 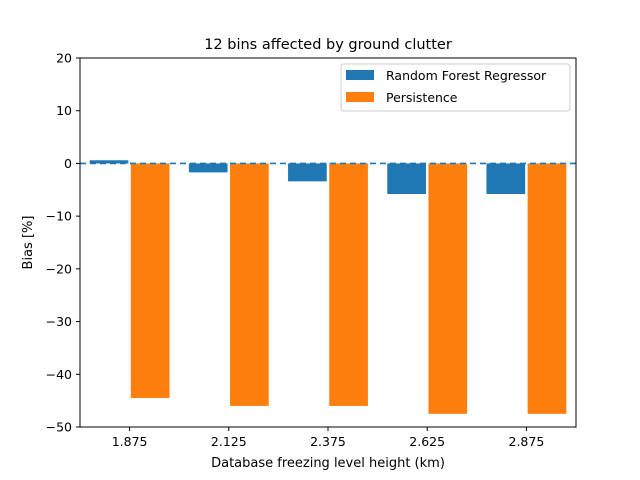 What do you see at coordinates (64, 110) in the screenshot?
I see `y-tick-label: 10` at bounding box center [64, 110].